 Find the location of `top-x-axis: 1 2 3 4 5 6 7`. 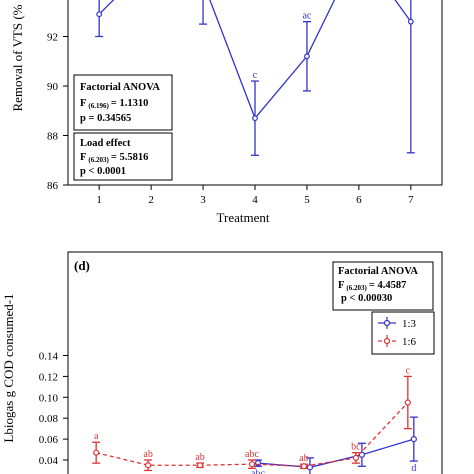

top-x-axis: 1 2 3 4 5 6 7 is located at coordinates (255, 195).